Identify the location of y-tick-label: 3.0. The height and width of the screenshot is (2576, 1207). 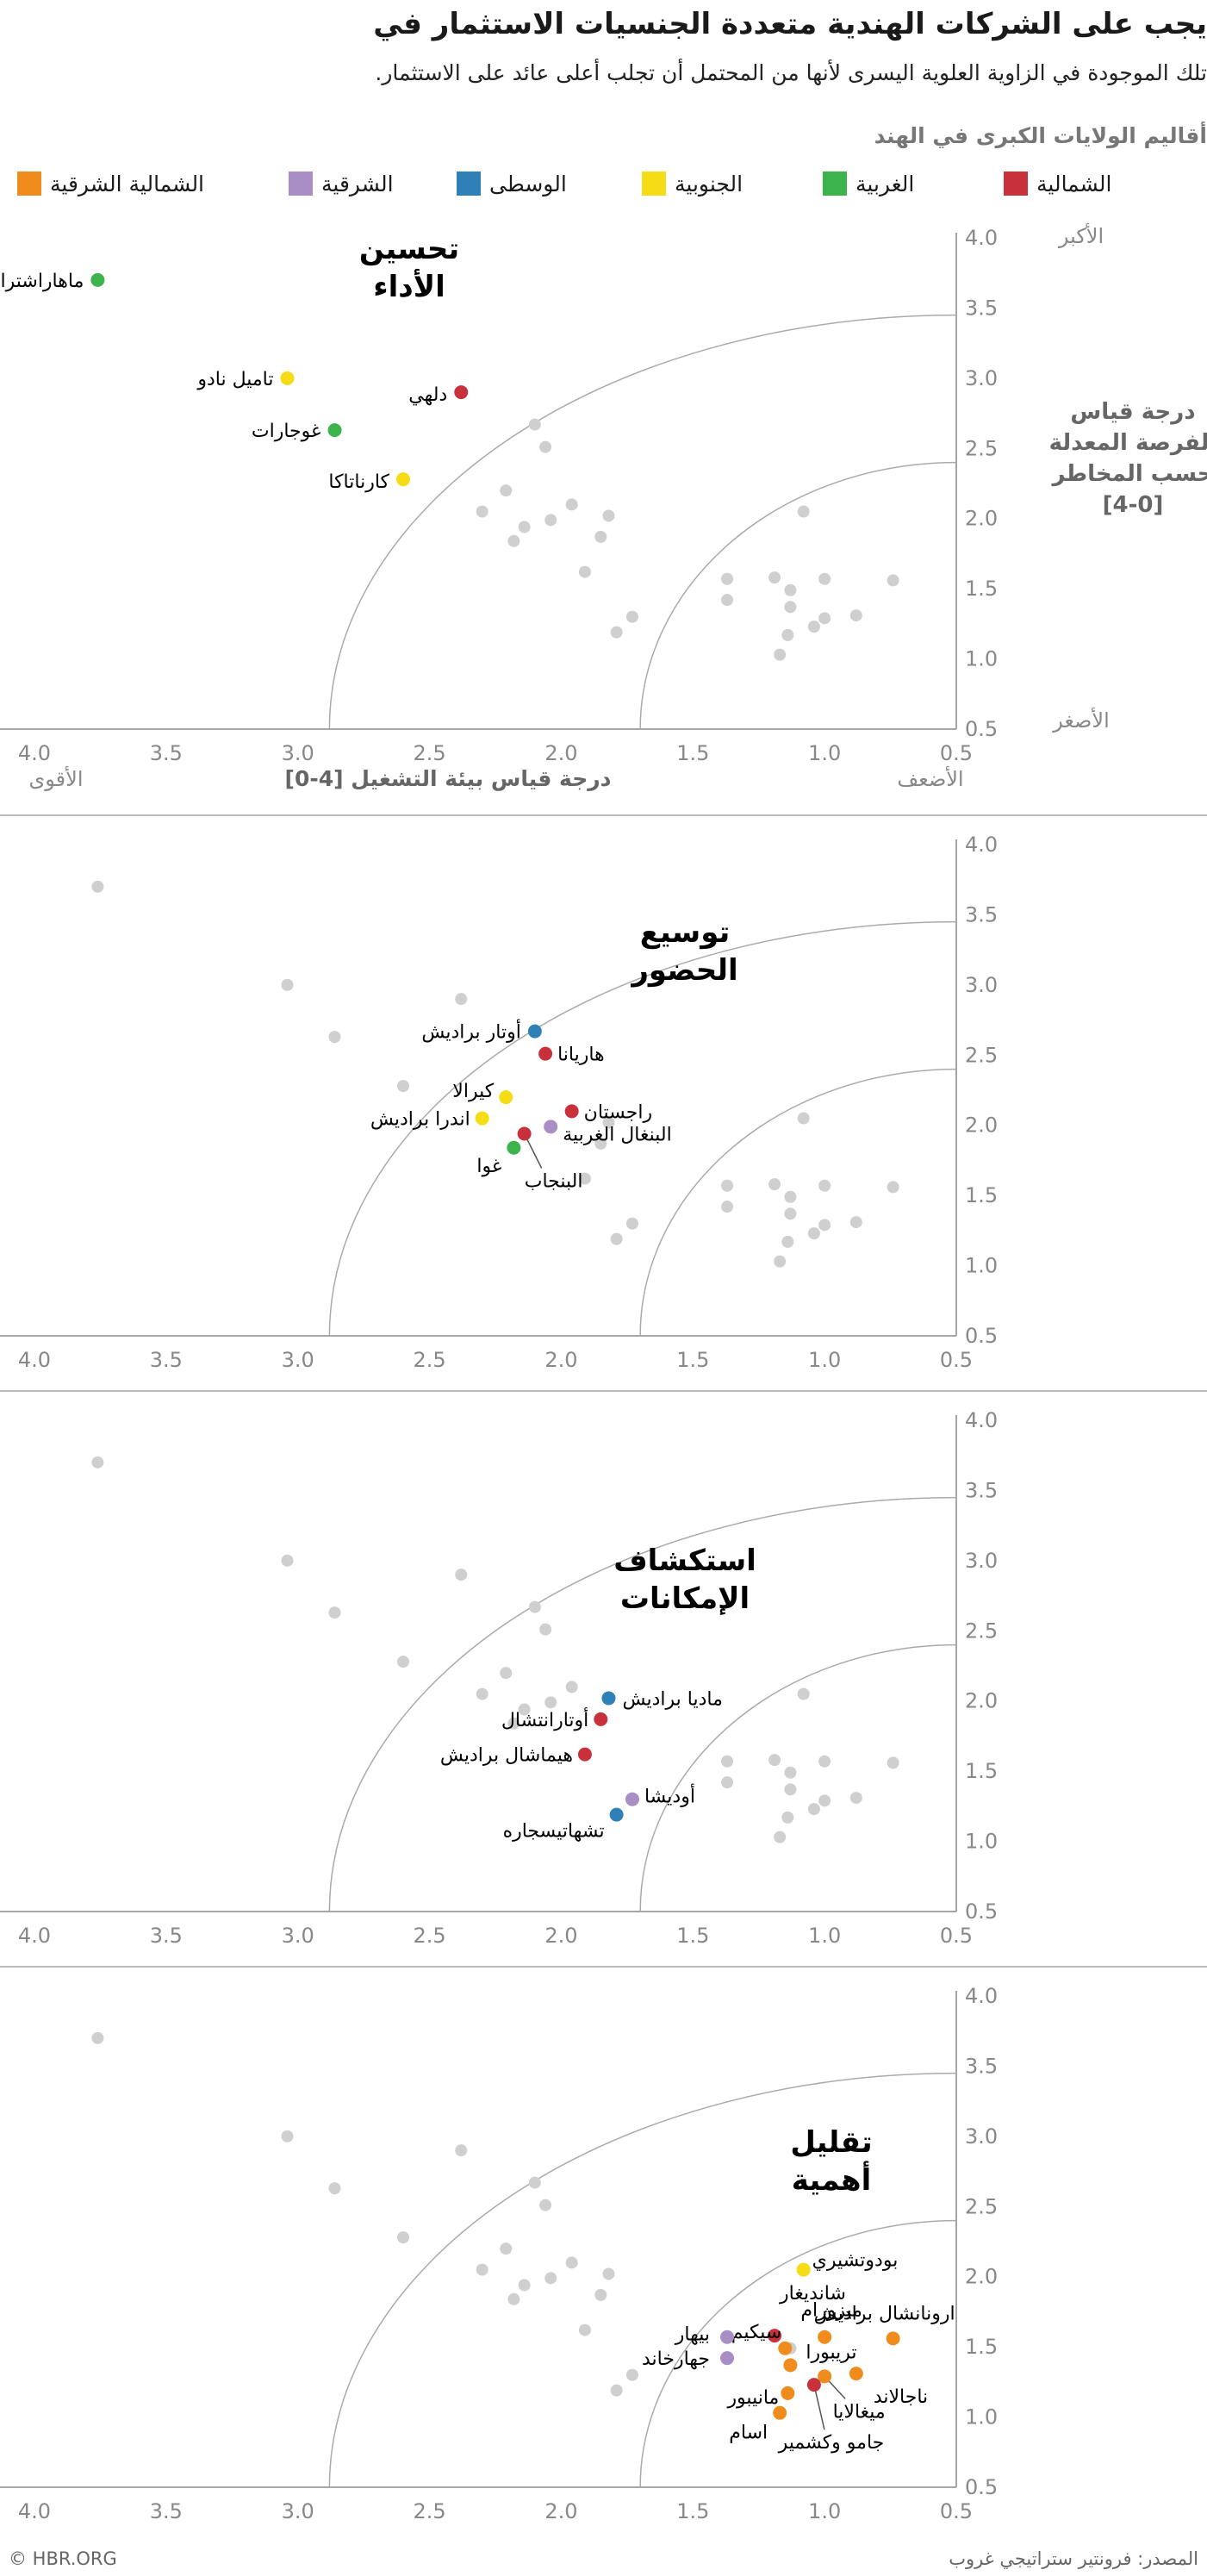
(982, 985).